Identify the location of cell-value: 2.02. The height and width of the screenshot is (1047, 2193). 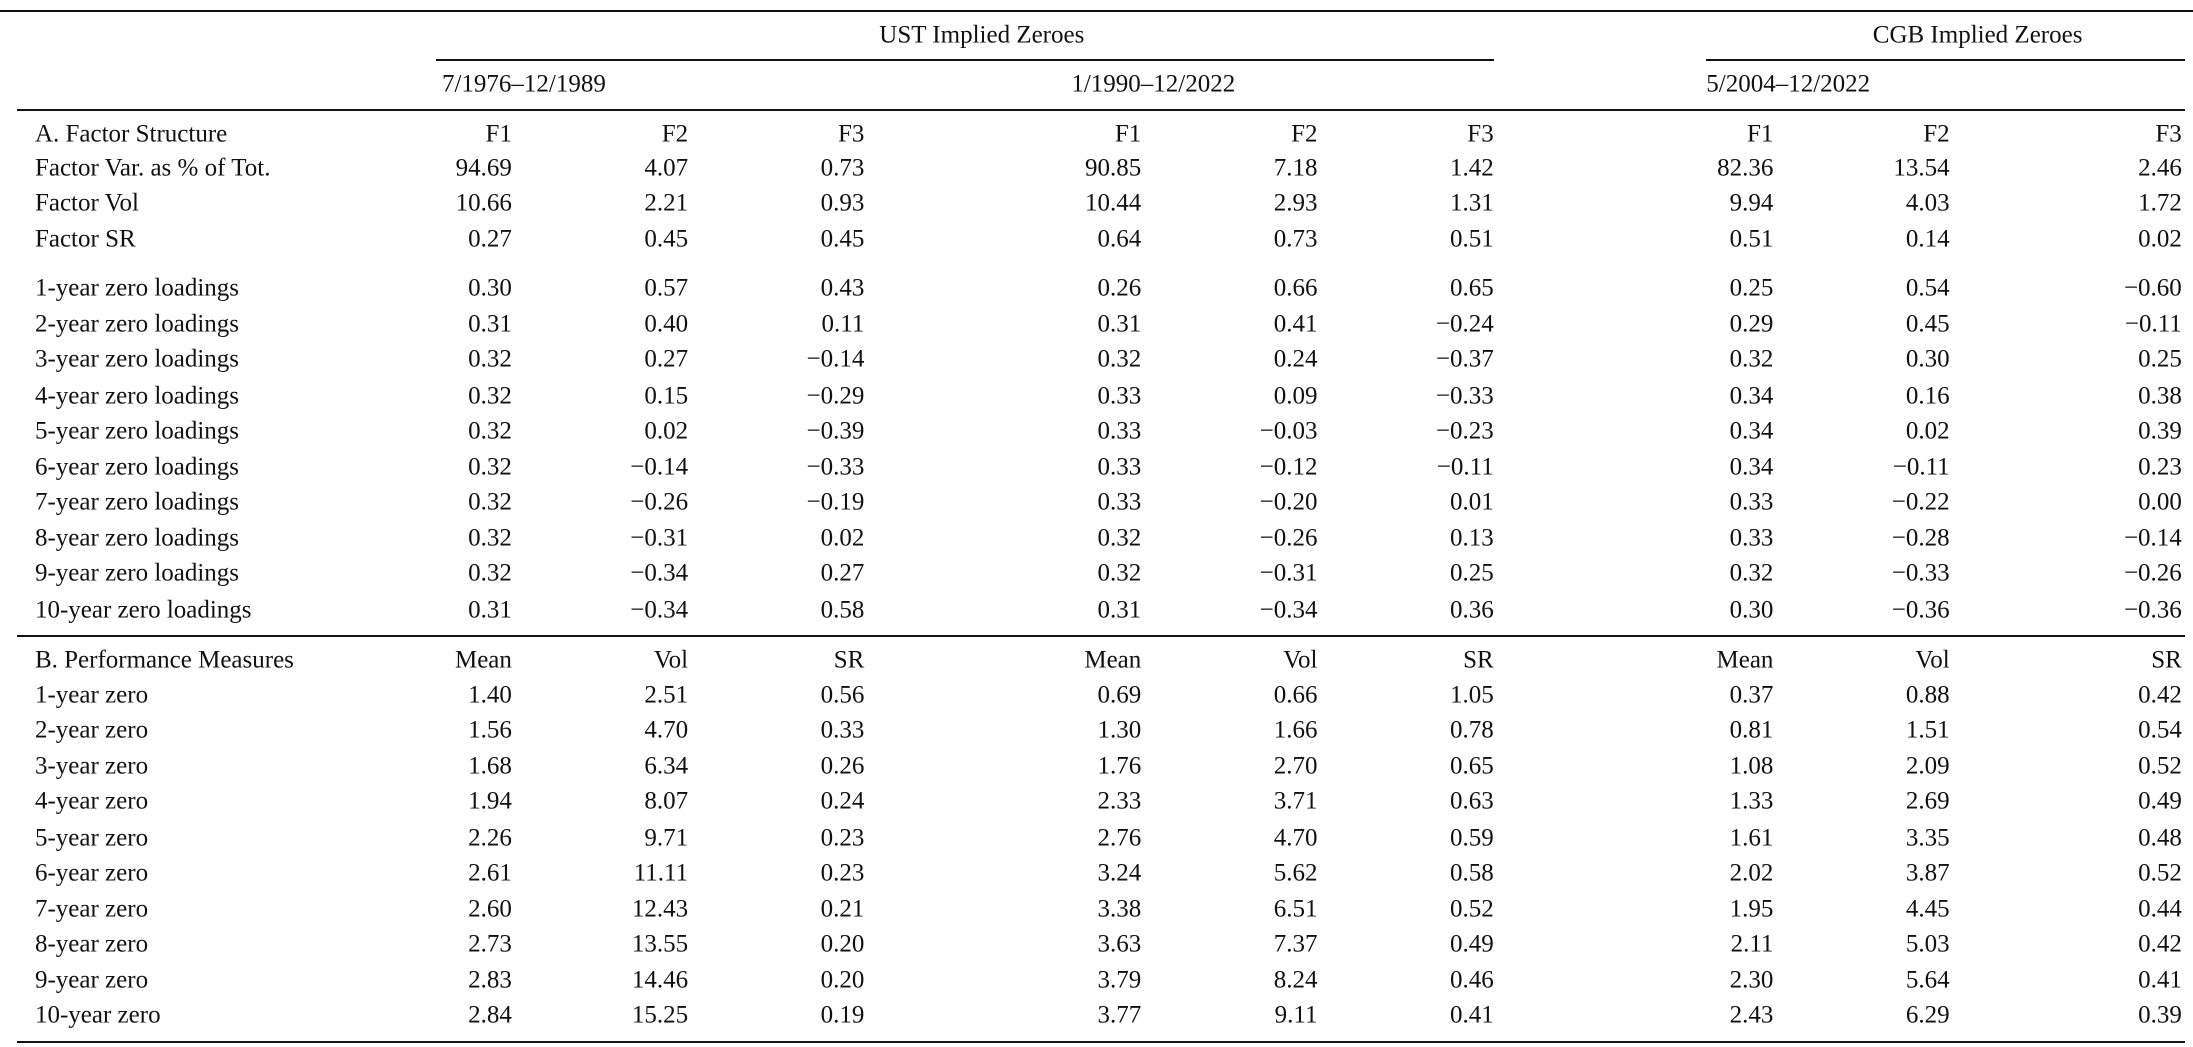
(1751, 873).